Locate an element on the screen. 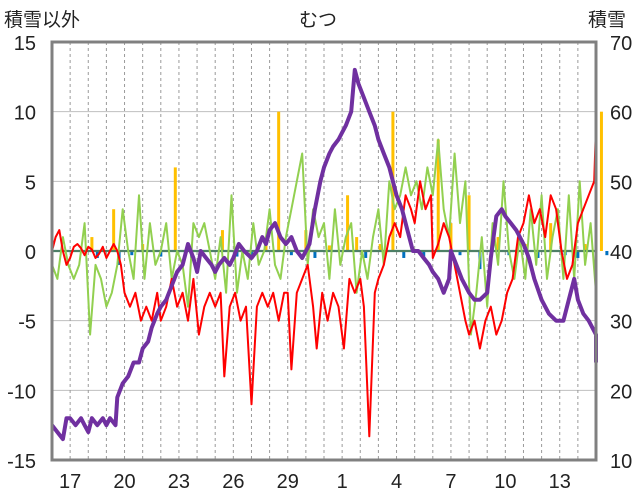 This screenshot has height=501, width=636. left-tick-labels: 15 10 5 0 -5 -10 -15 is located at coordinates (21, 253).